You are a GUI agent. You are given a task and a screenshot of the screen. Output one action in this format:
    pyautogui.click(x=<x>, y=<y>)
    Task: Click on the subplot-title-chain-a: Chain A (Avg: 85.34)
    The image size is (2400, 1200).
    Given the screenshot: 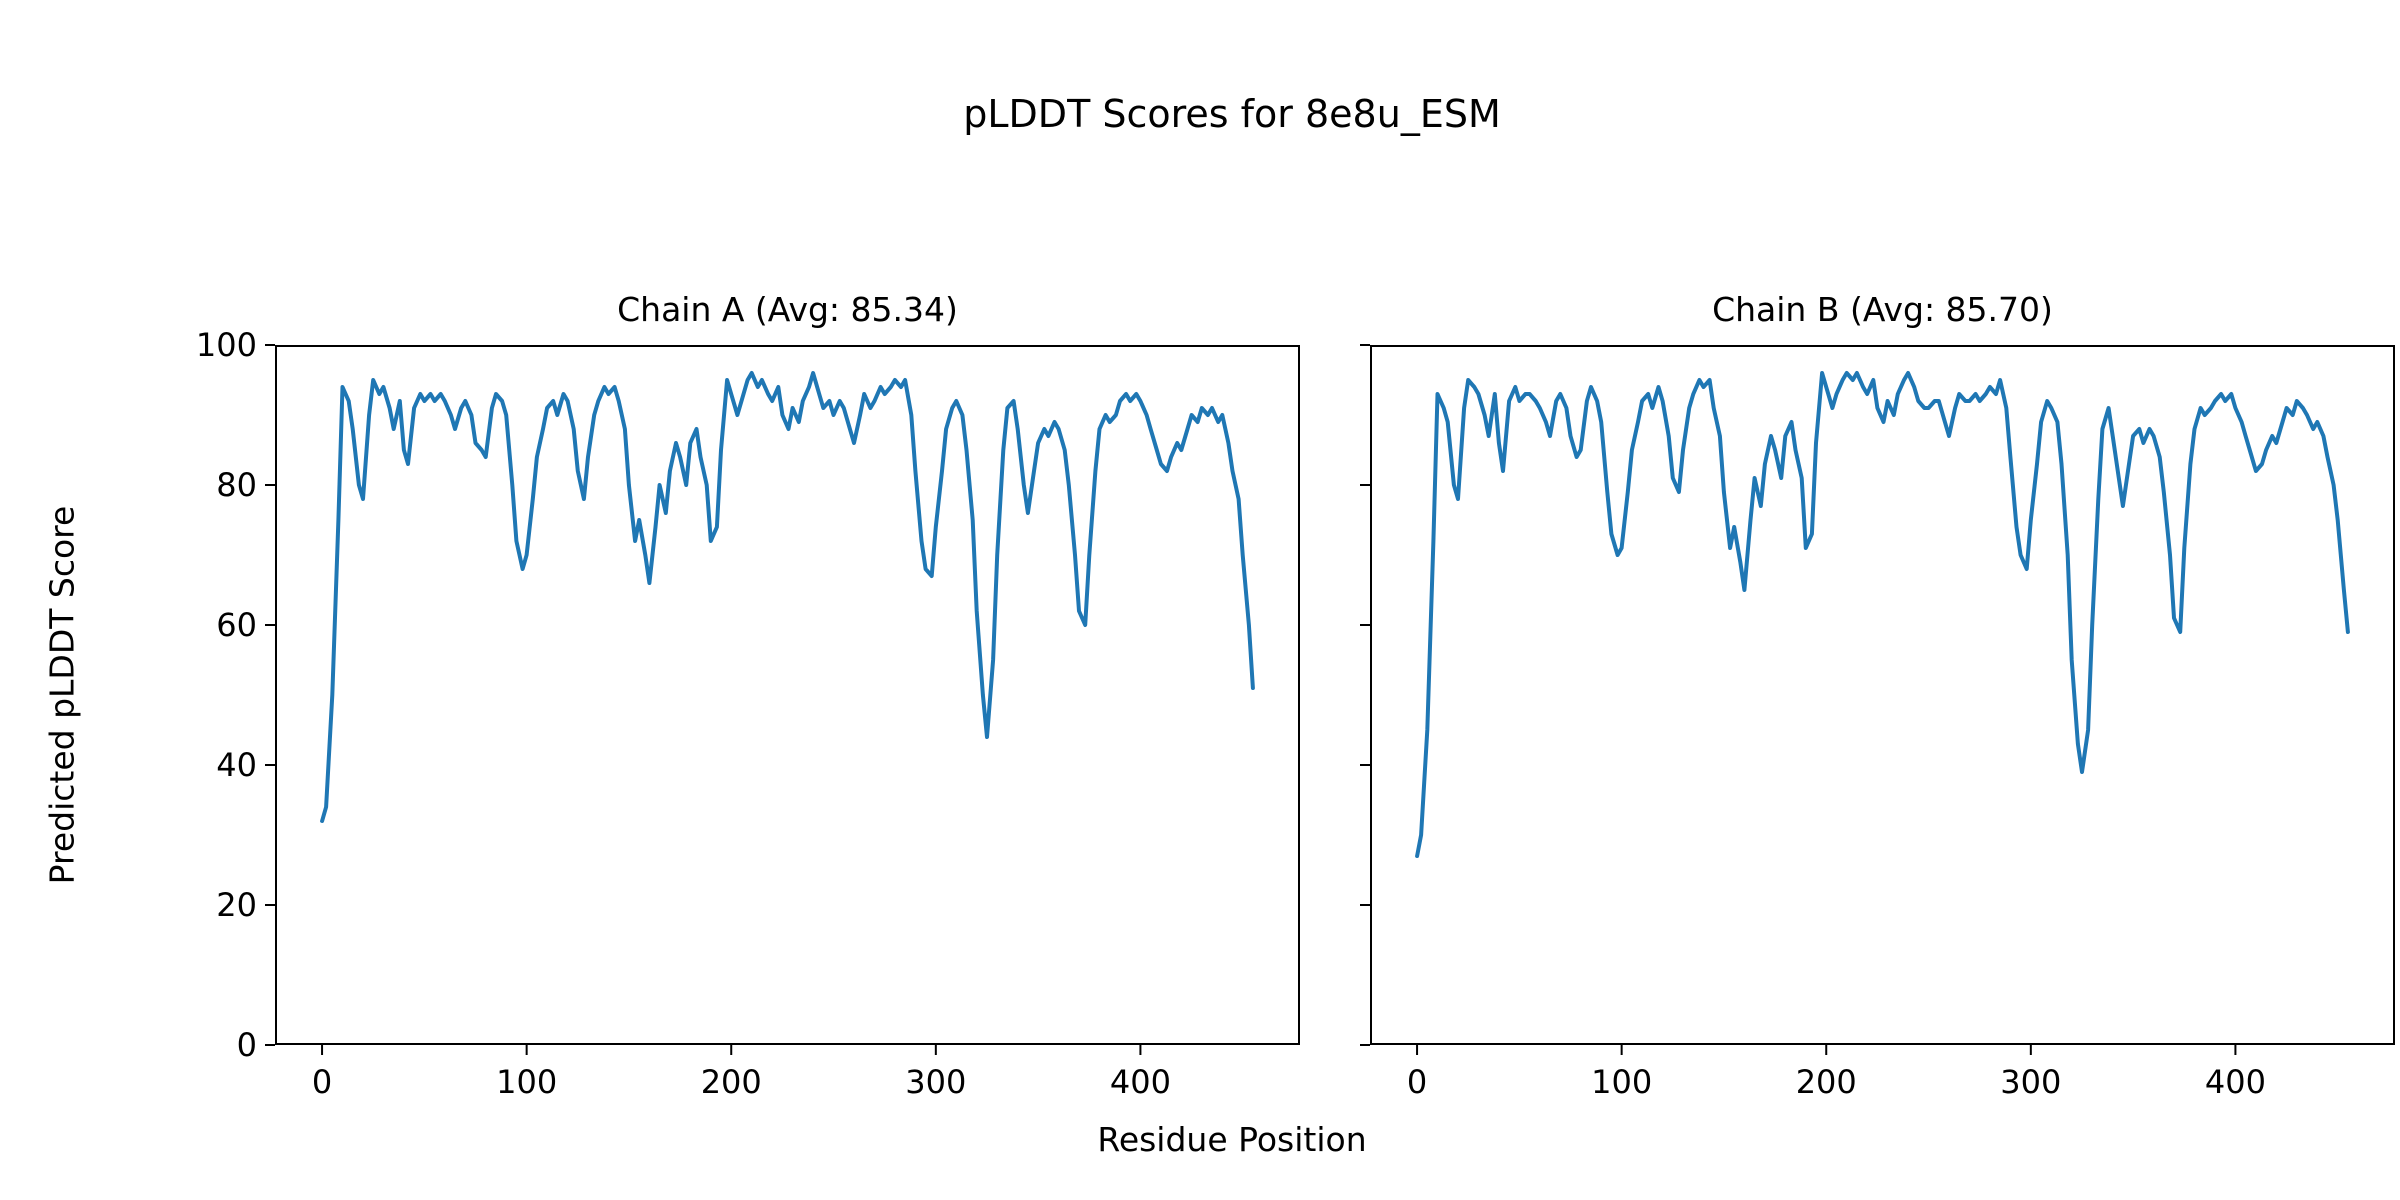 What is the action you would take?
    pyautogui.click(x=787, y=309)
    